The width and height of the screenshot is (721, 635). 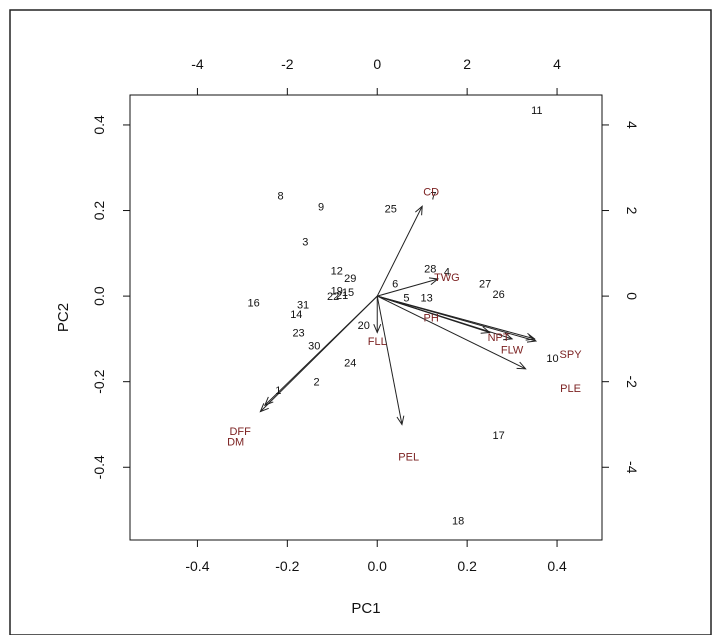 I want to click on score-point-14: 14, so click(x=296, y=315).